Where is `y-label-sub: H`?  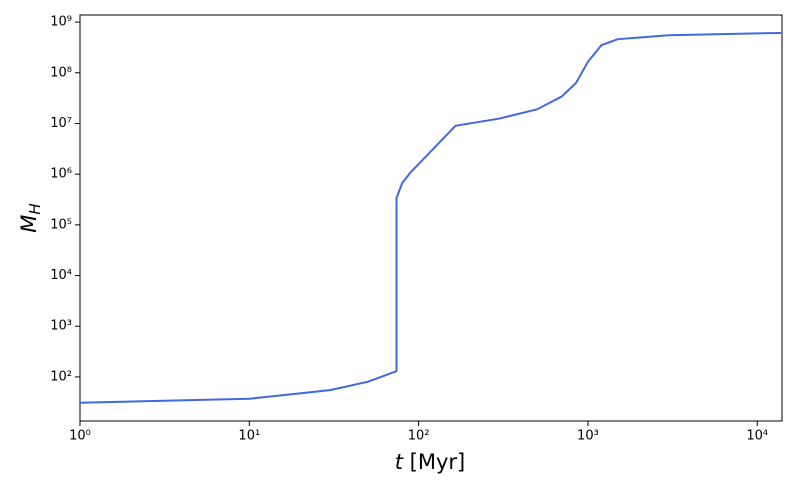 y-label-sub: H is located at coordinates (35, 208).